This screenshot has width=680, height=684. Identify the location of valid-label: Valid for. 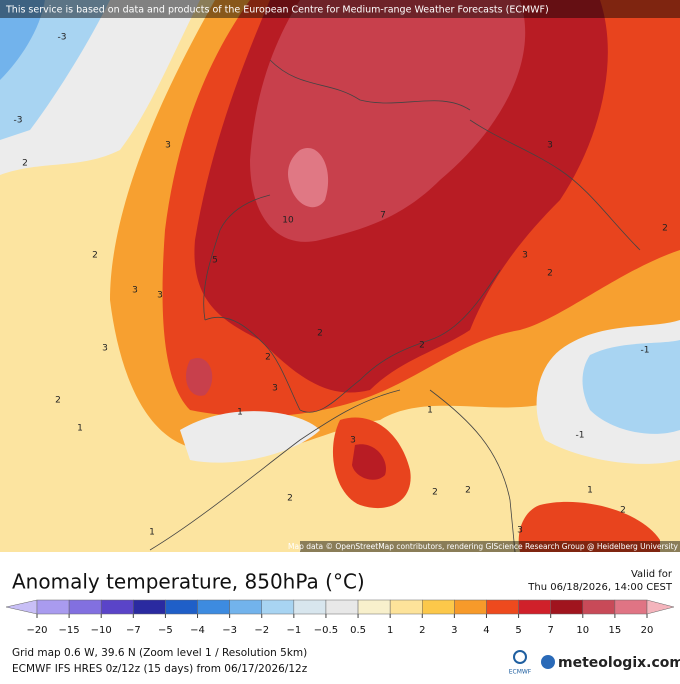
(652, 574).